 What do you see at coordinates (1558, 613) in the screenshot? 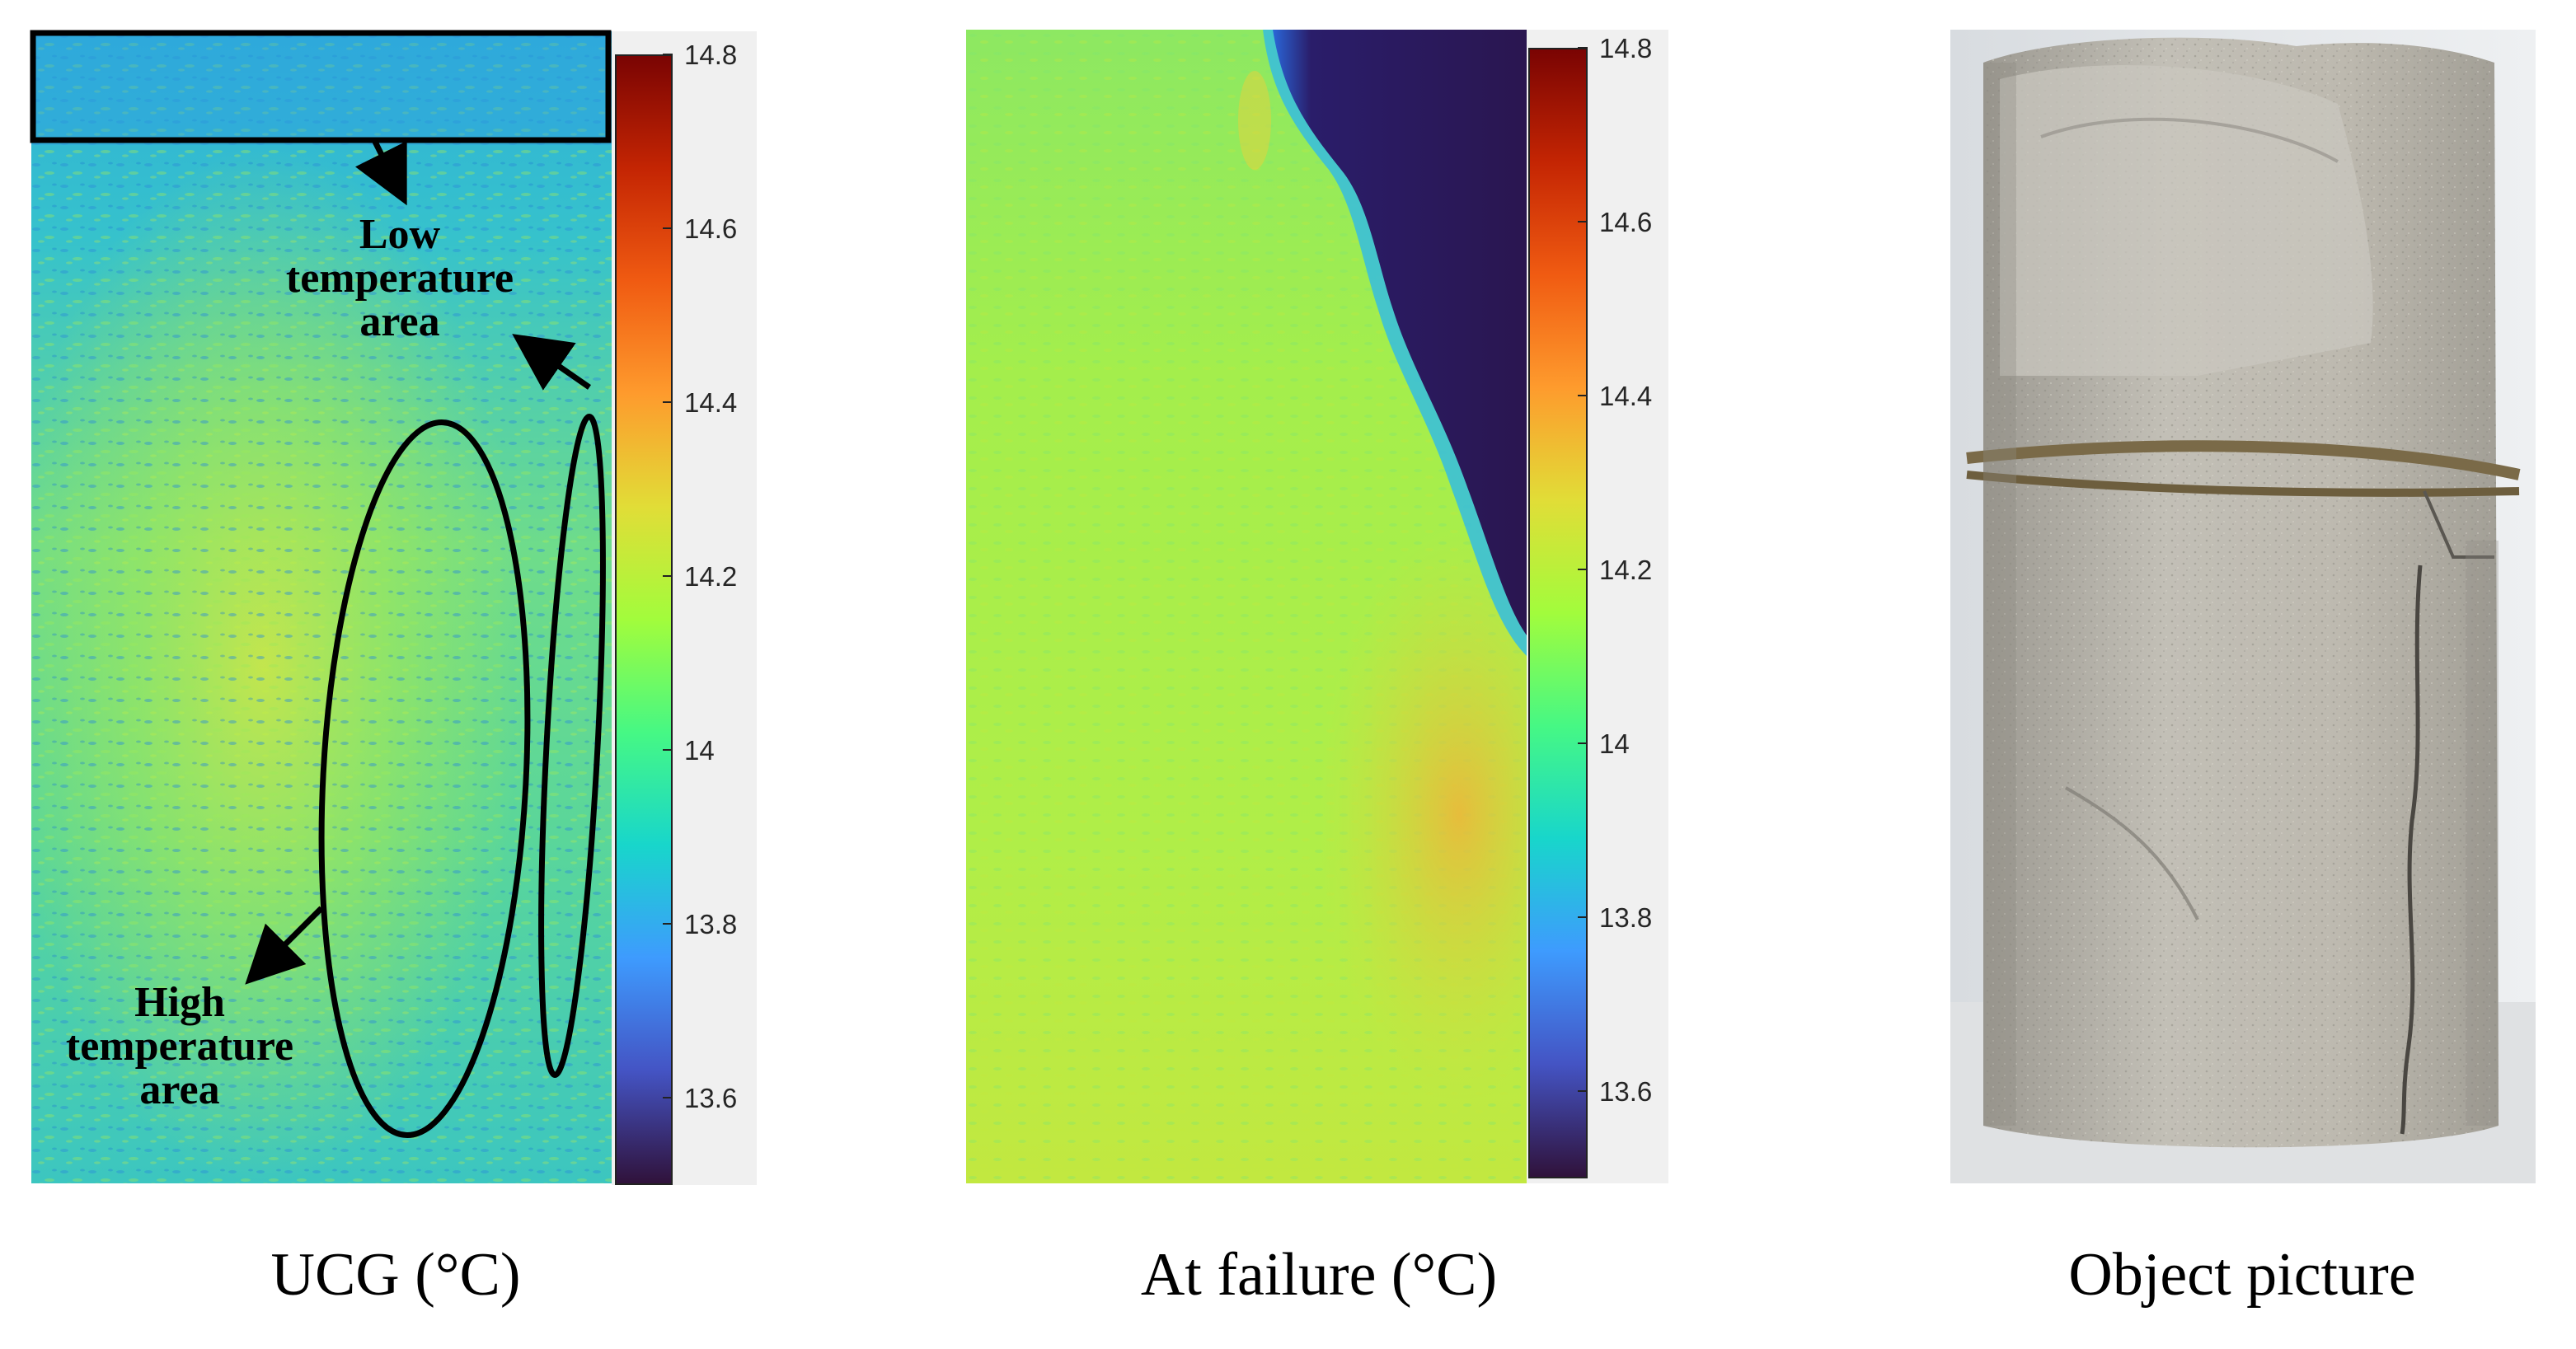
I see `failure-colorbar-gradient` at bounding box center [1558, 613].